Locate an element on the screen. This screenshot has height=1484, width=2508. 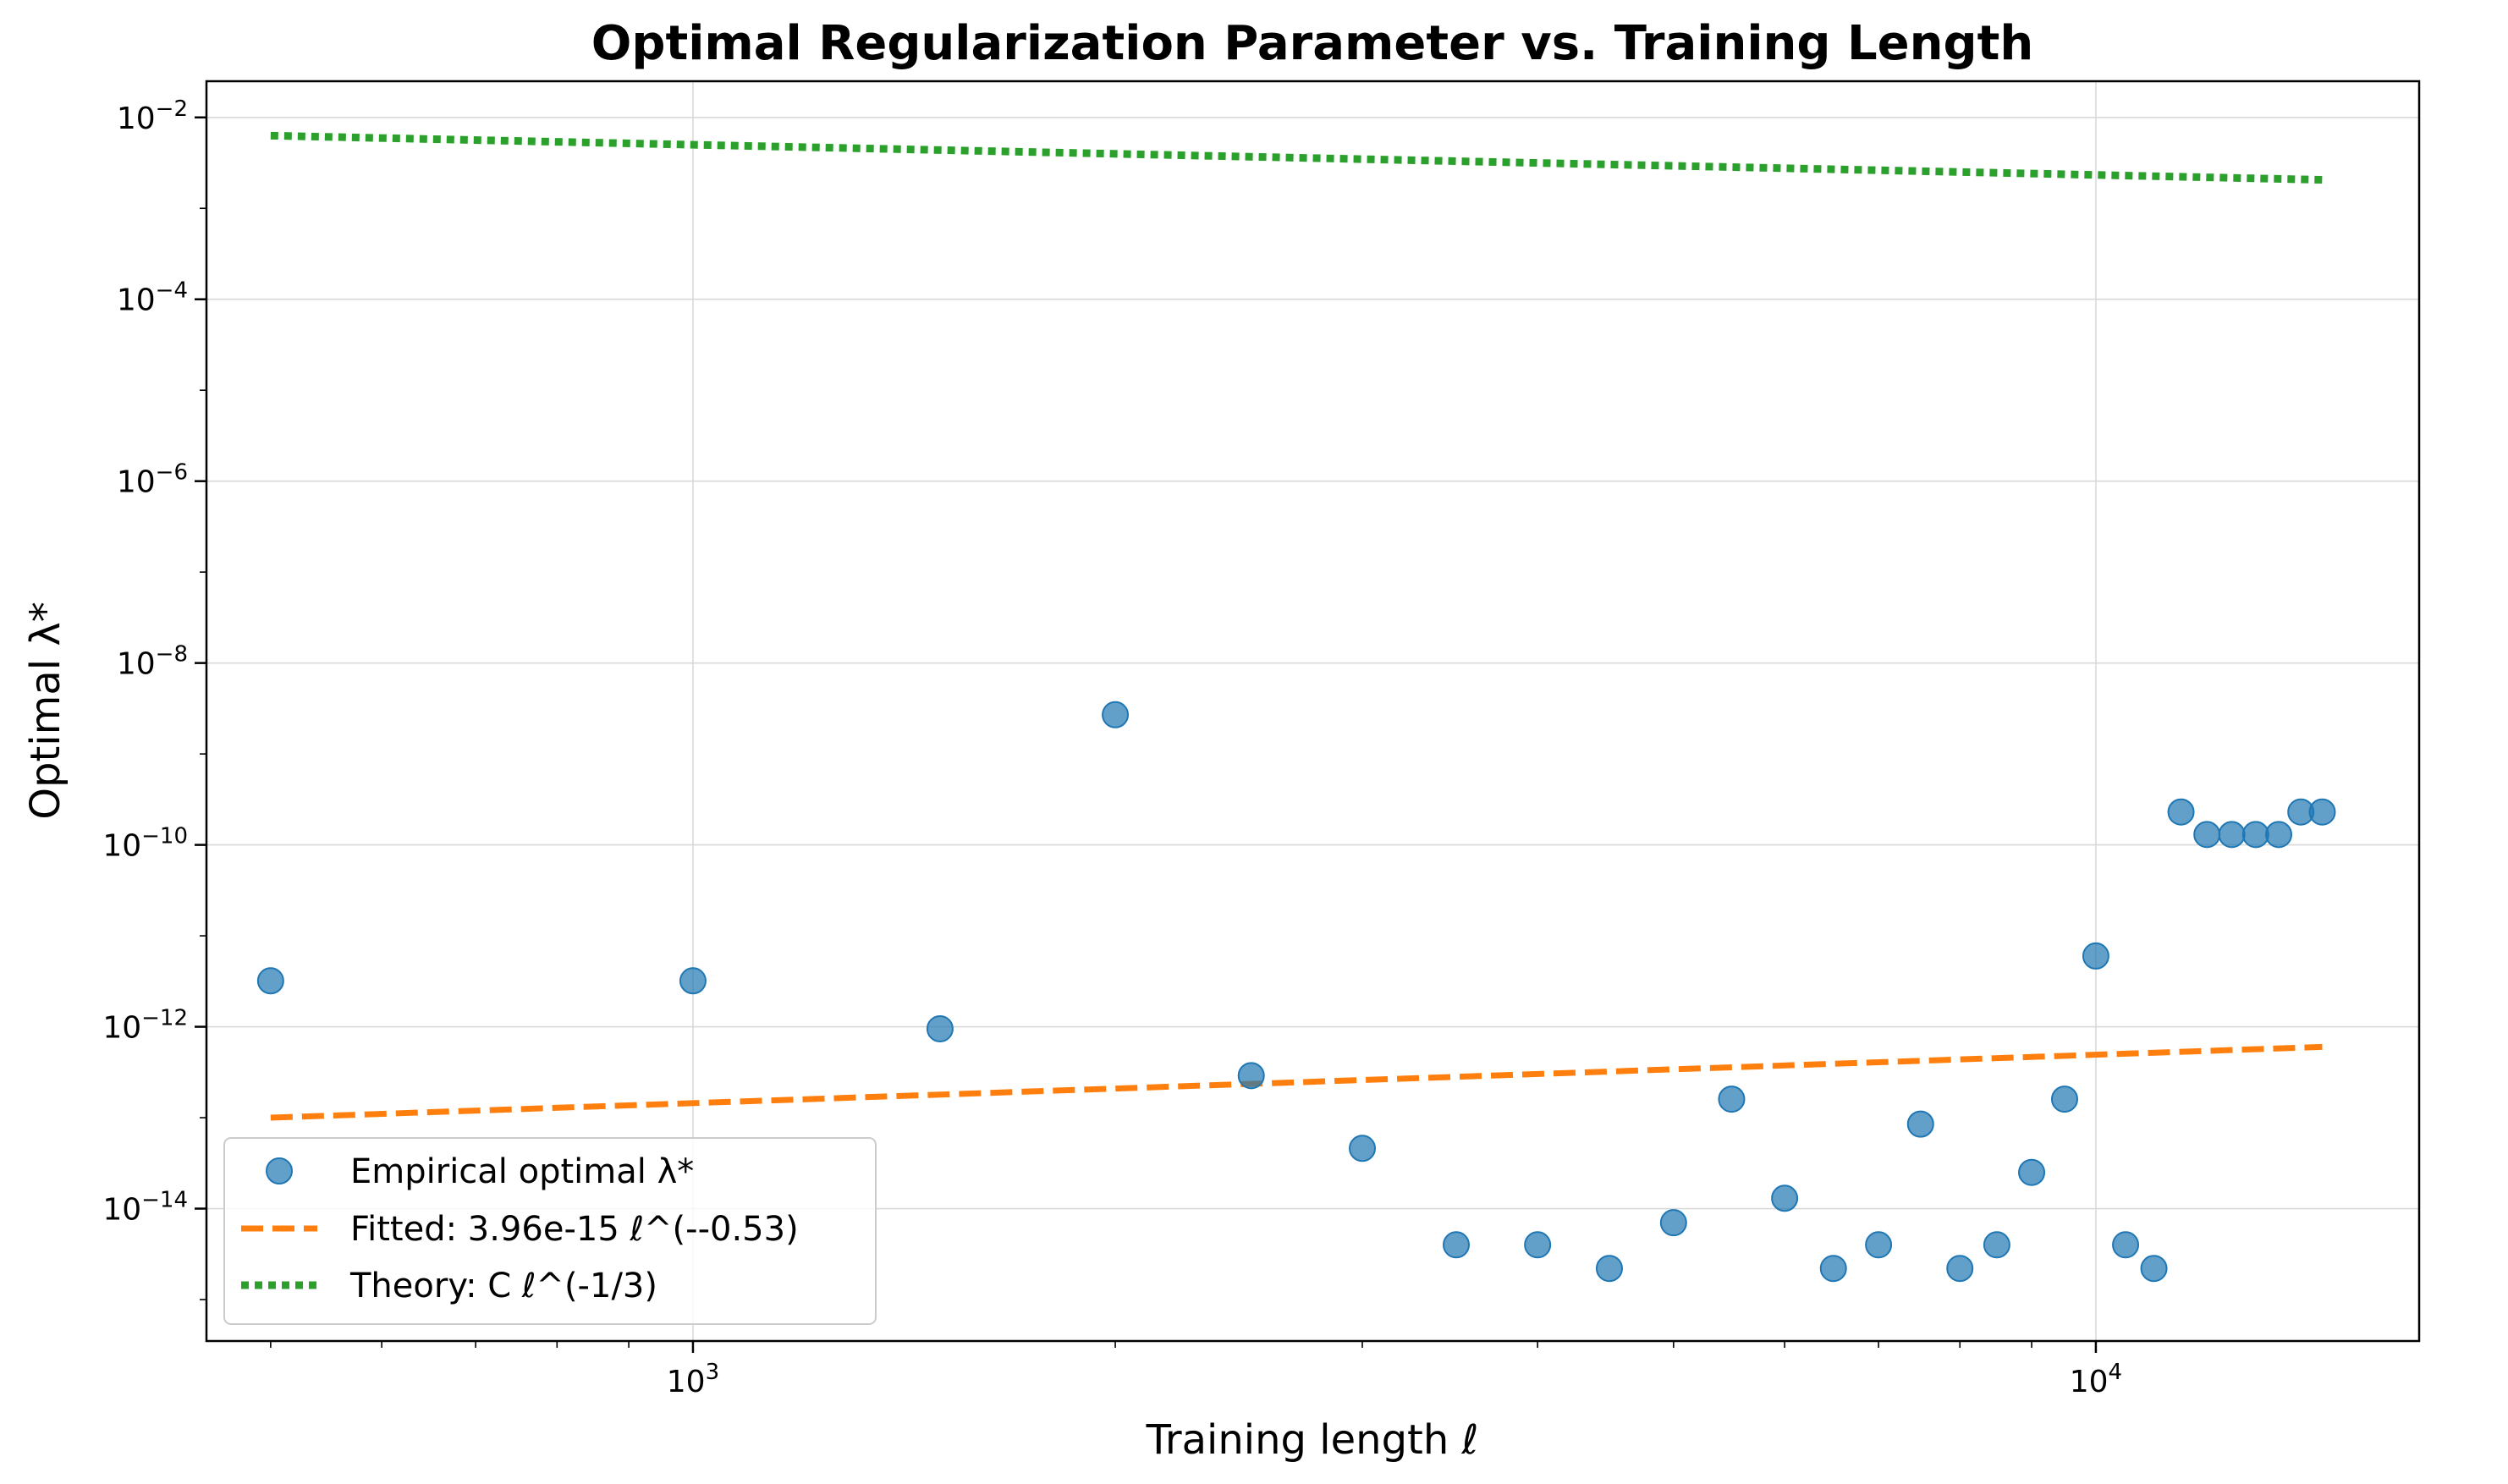
legend-label-fitted: Fitted: 3.96e-15 ℓ^(--0.53) is located at coordinates (574, 1229).